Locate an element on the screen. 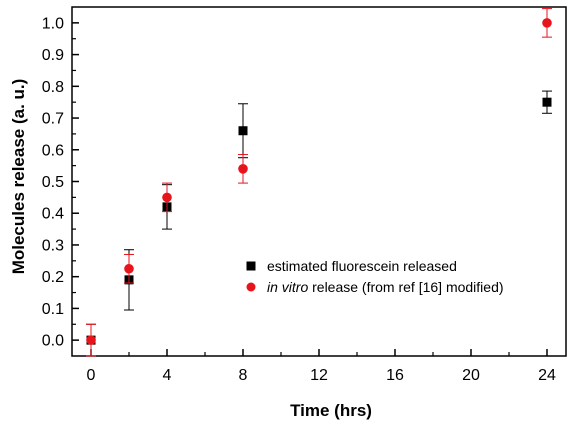 The height and width of the screenshot is (431, 570). y-tick-label: 0.8 is located at coordinates (53, 87).